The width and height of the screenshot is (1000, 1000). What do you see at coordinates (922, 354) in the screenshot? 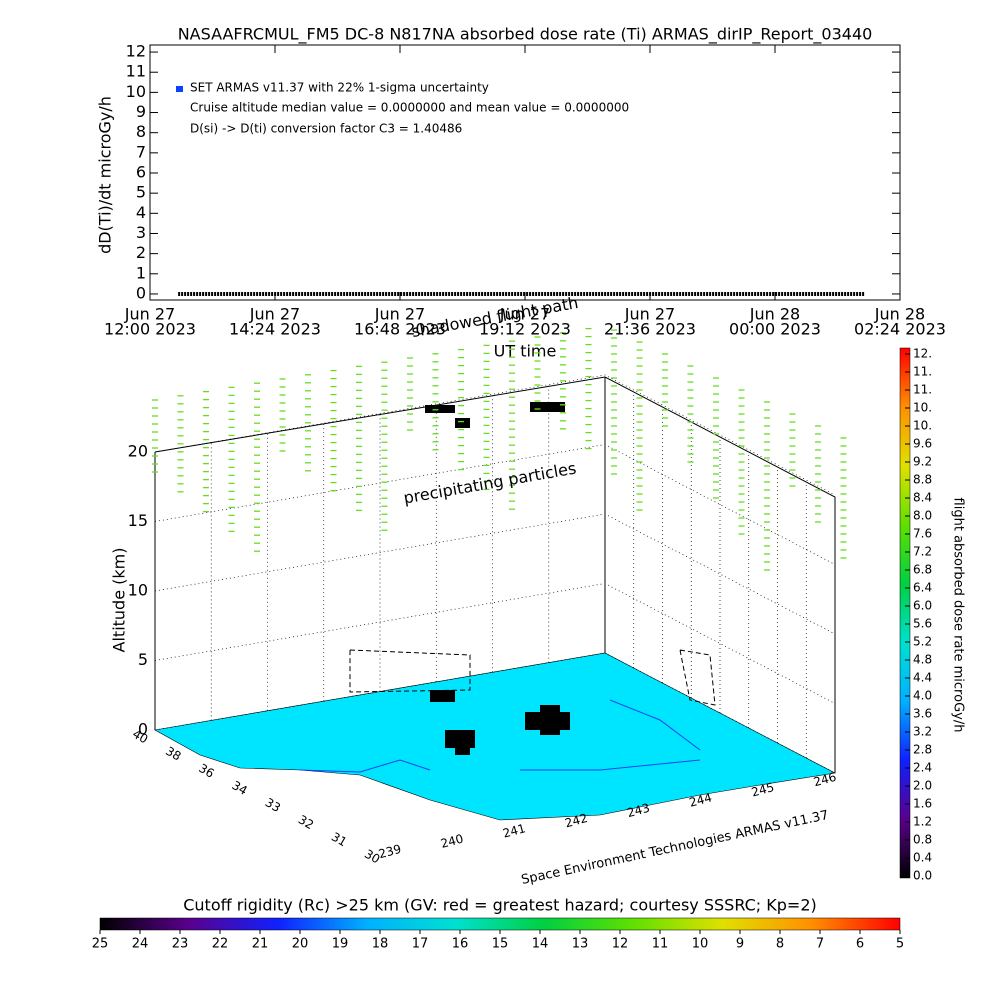
I see `colorbar-tick-label: 12.` at bounding box center [922, 354].